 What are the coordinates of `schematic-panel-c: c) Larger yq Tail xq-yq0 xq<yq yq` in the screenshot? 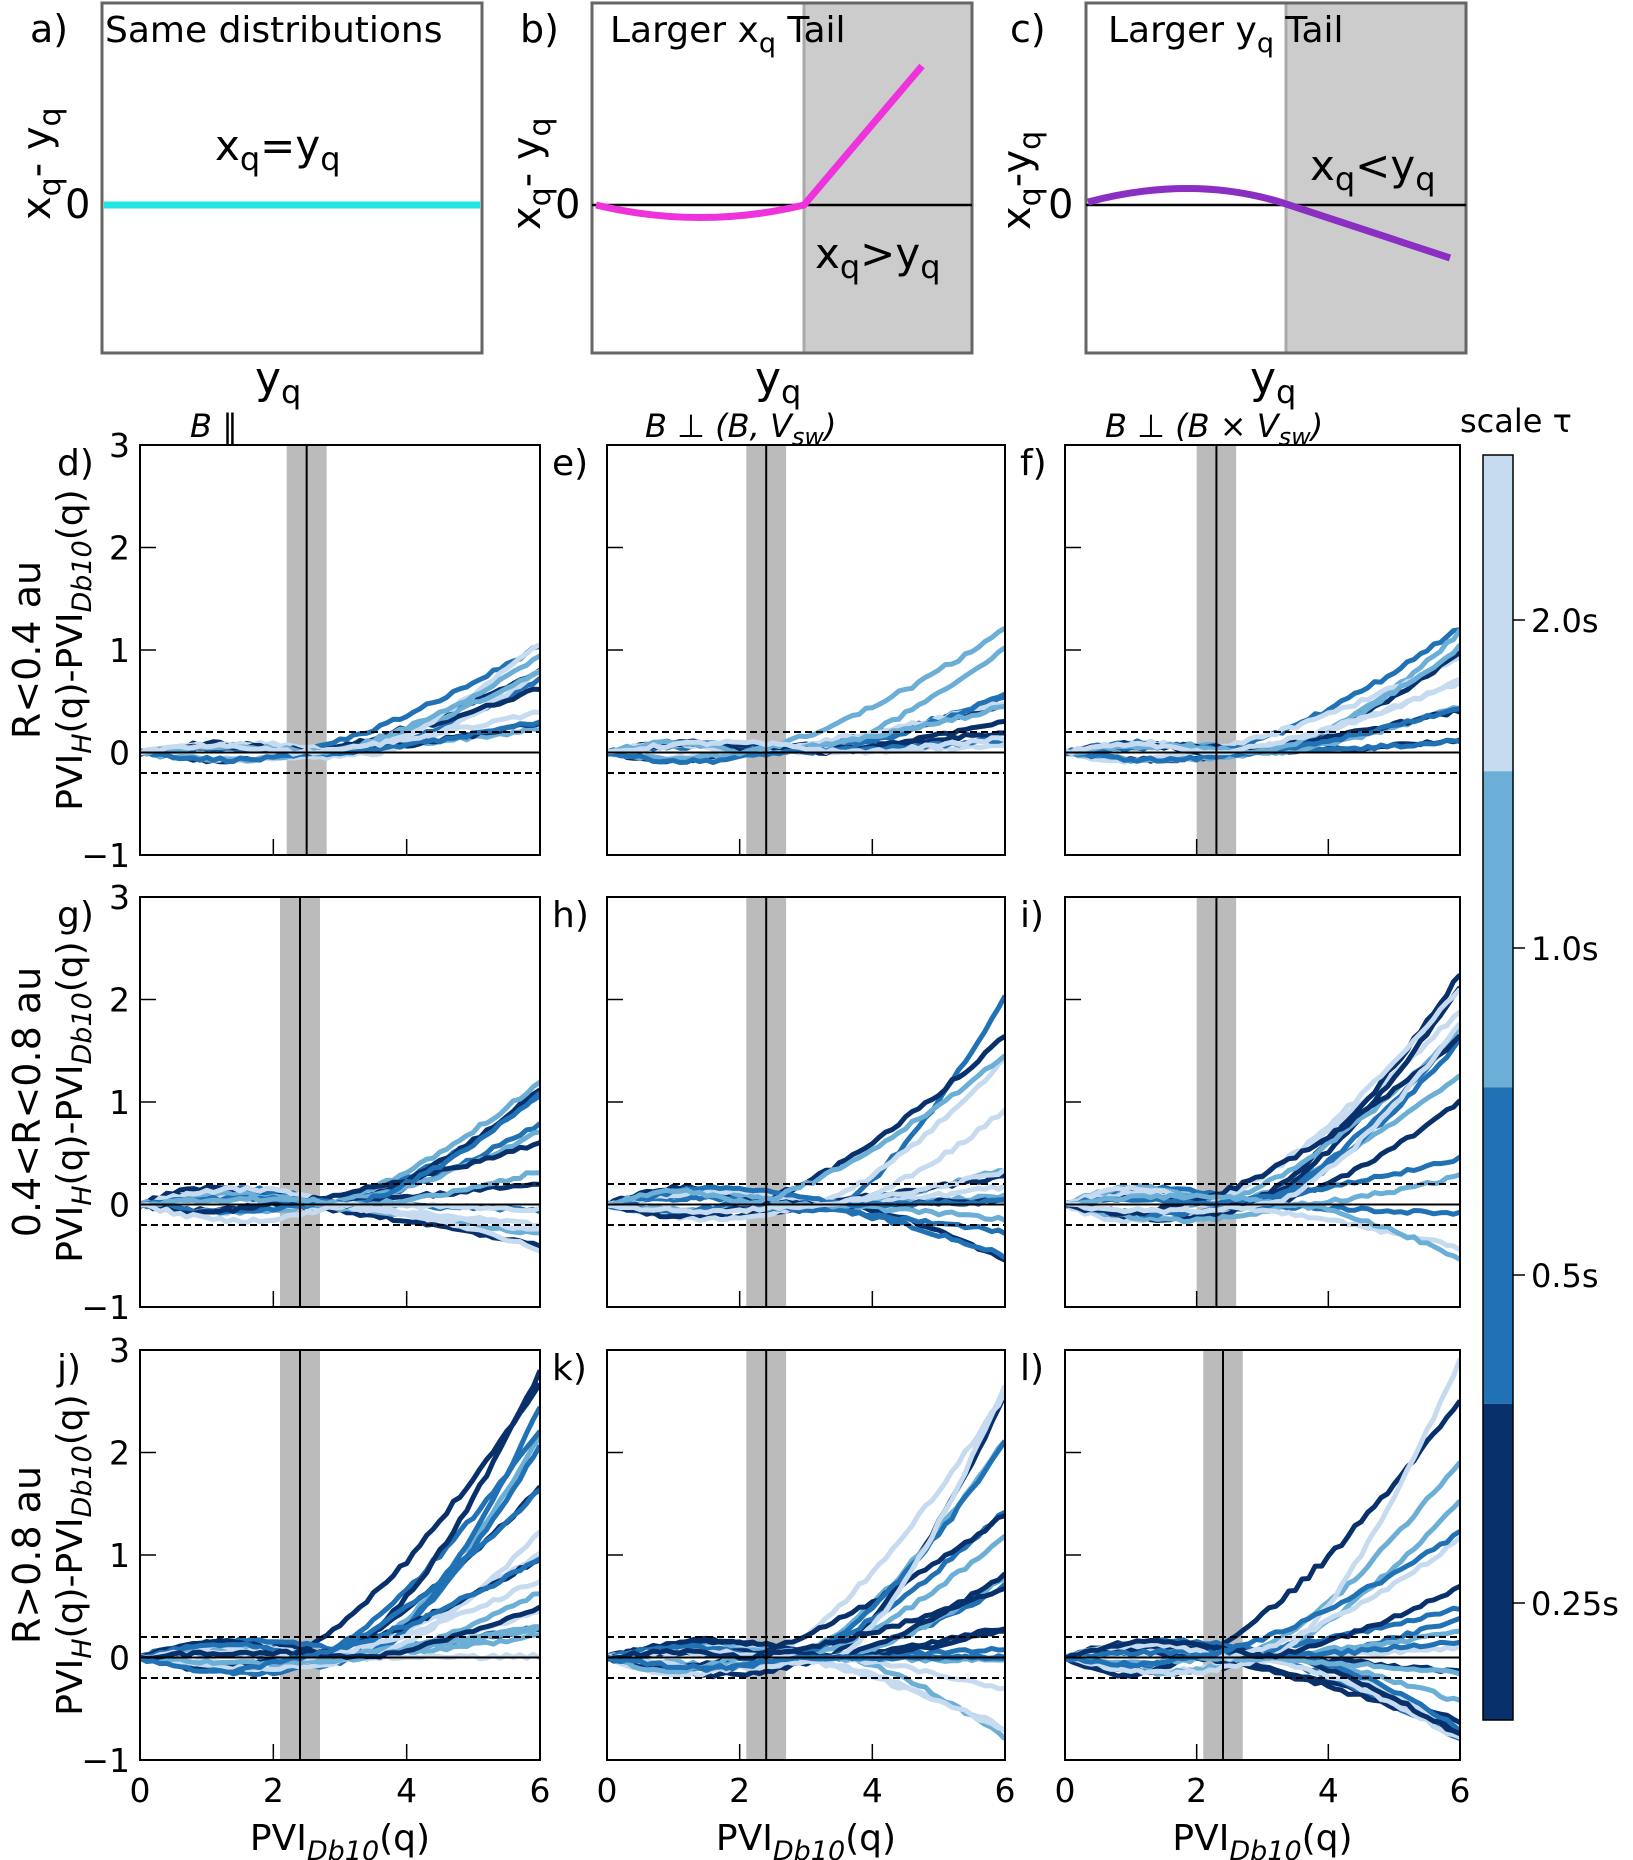 It's located at (1231, 206).